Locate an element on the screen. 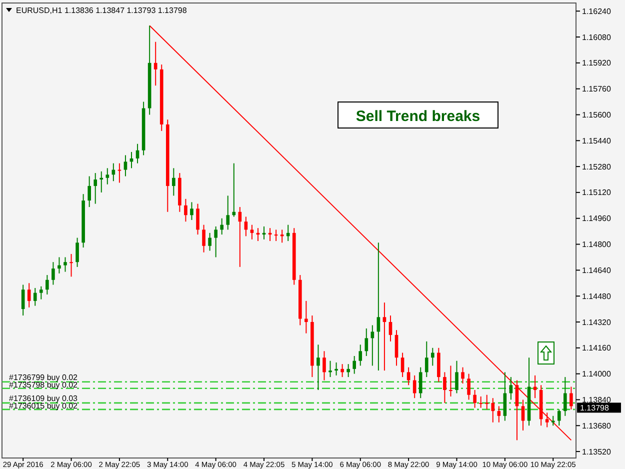 The image size is (625, 469). y-tick-label: 1.16080 is located at coordinates (597, 37).